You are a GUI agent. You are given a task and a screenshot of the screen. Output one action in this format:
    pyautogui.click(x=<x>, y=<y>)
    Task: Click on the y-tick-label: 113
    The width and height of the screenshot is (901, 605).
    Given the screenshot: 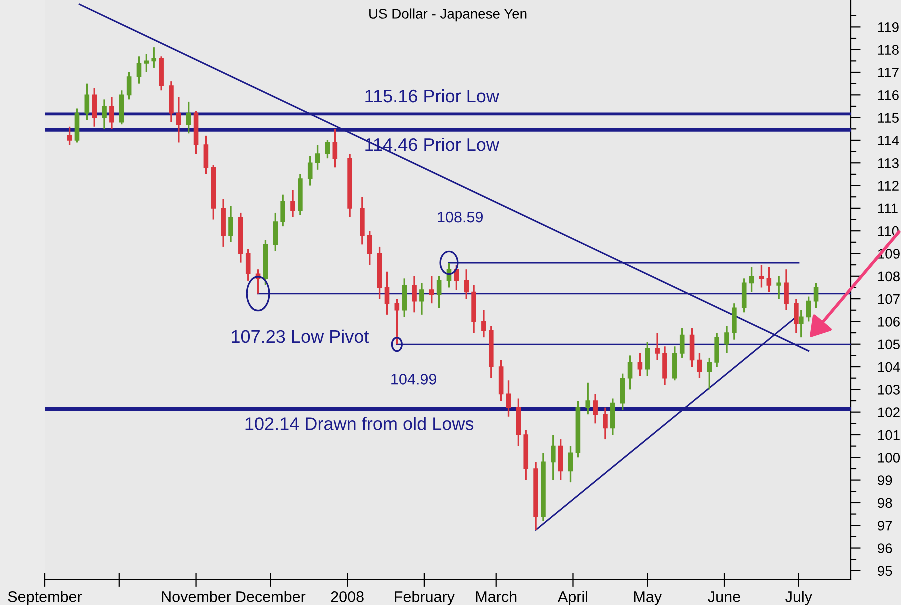 What is the action you would take?
    pyautogui.click(x=888, y=163)
    